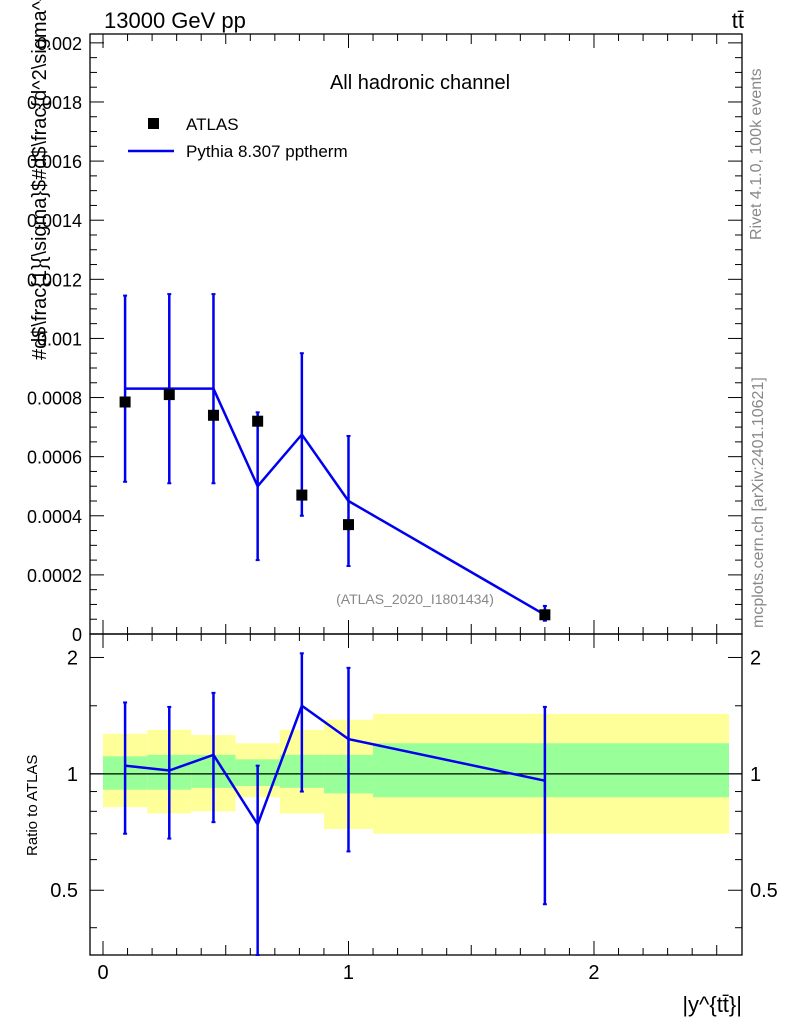 This screenshot has height=1024, width=786. I want to click on analysis-watermark: (ATLAS_2020_I1801434), so click(415, 599).